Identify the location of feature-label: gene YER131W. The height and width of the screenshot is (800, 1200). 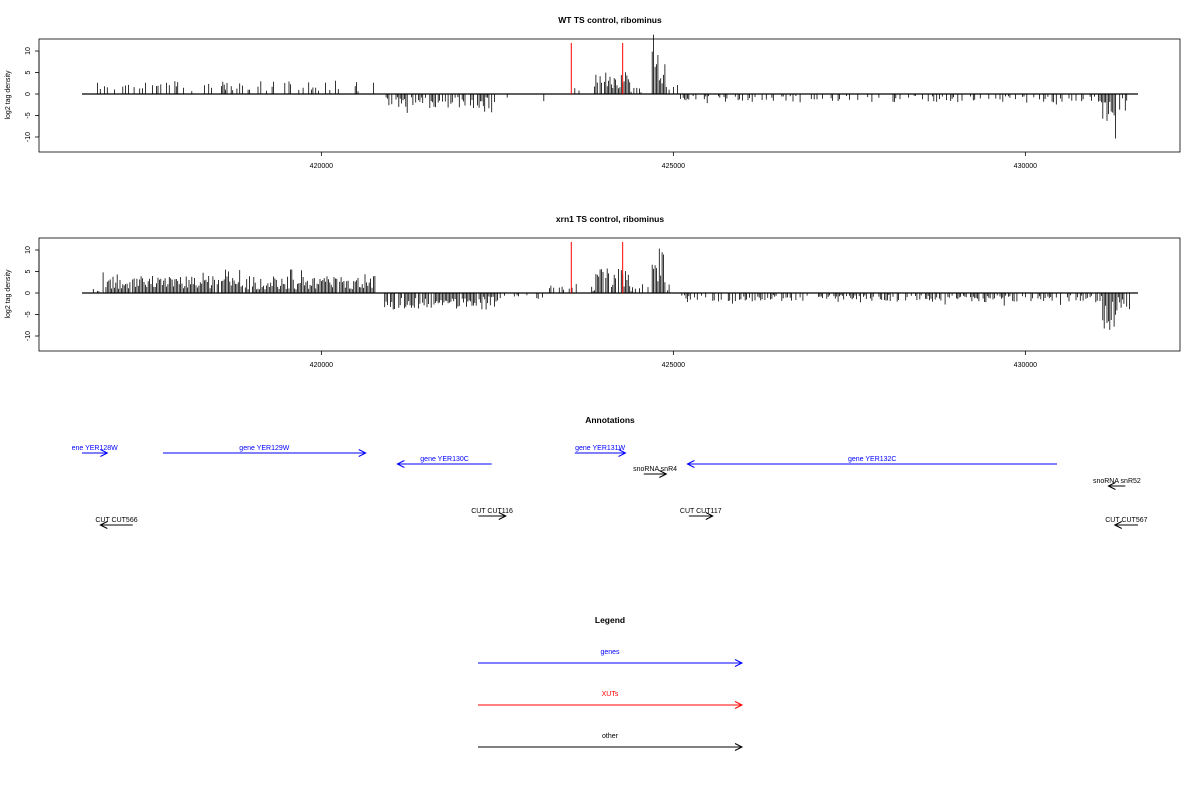
(600, 448).